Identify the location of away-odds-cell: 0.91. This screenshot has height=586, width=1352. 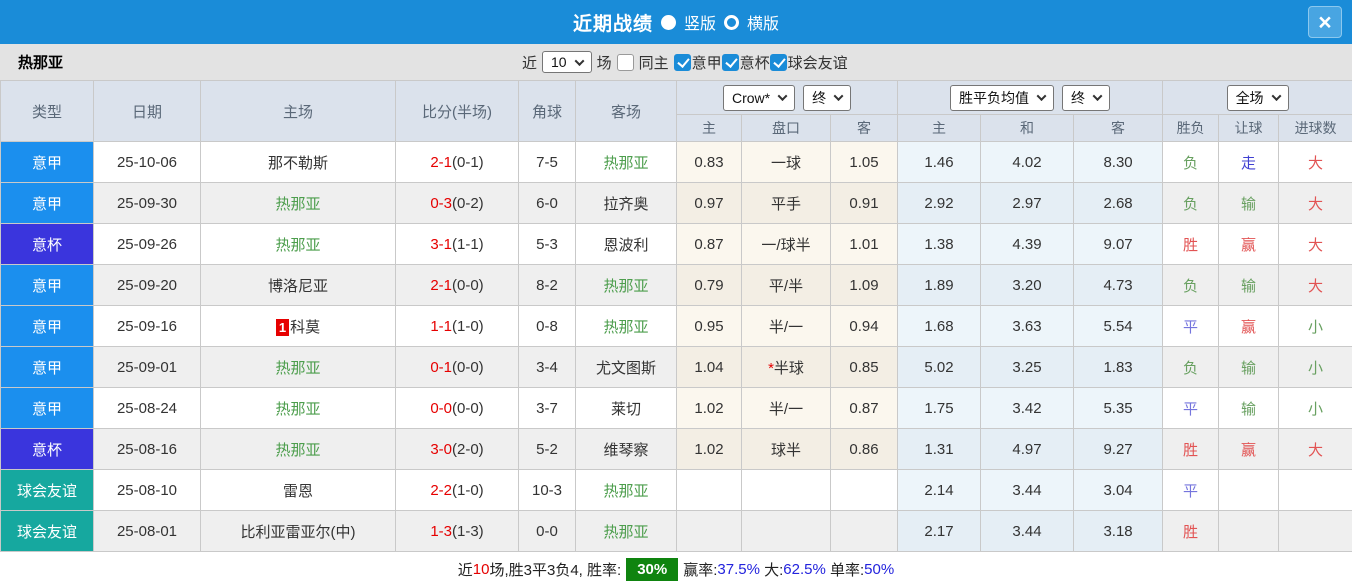
(864, 203).